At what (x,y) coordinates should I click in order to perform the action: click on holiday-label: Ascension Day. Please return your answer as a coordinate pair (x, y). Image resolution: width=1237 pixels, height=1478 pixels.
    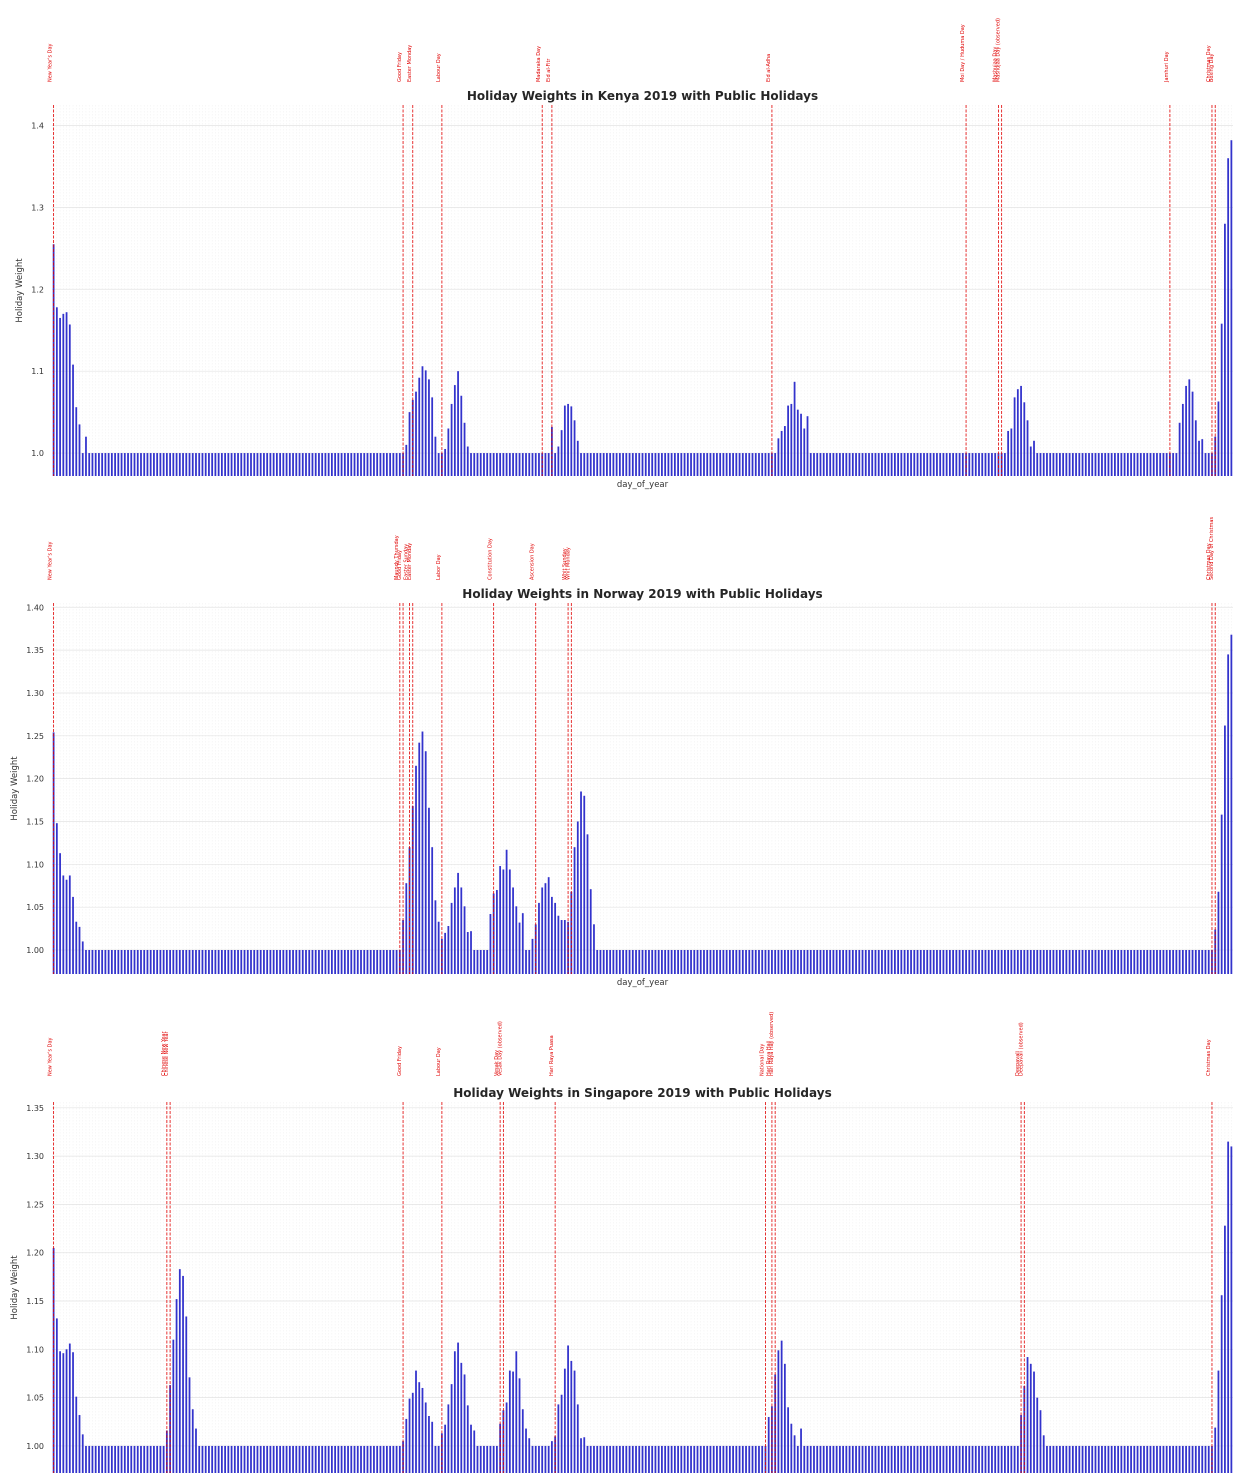
    Looking at the image, I should click on (533, 561).